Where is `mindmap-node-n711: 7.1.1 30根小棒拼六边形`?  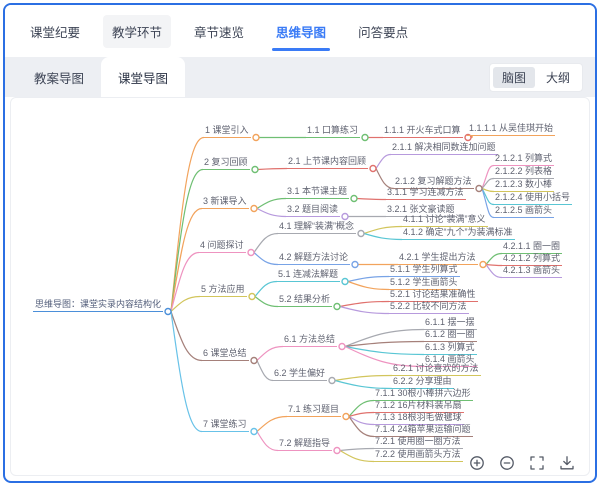
mindmap-node-n711: 7.1.1 30根小棒拼六边形 is located at coordinates (423, 394).